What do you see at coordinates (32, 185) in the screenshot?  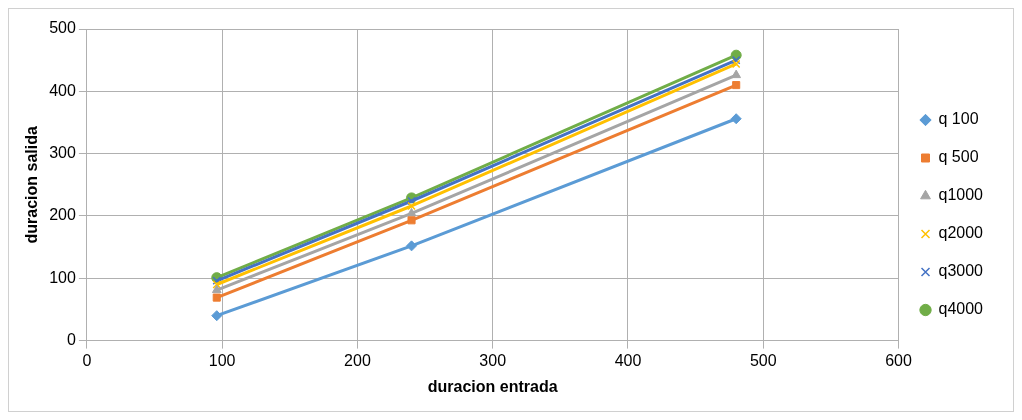 I see `y-axis-title: duracion salida` at bounding box center [32, 185].